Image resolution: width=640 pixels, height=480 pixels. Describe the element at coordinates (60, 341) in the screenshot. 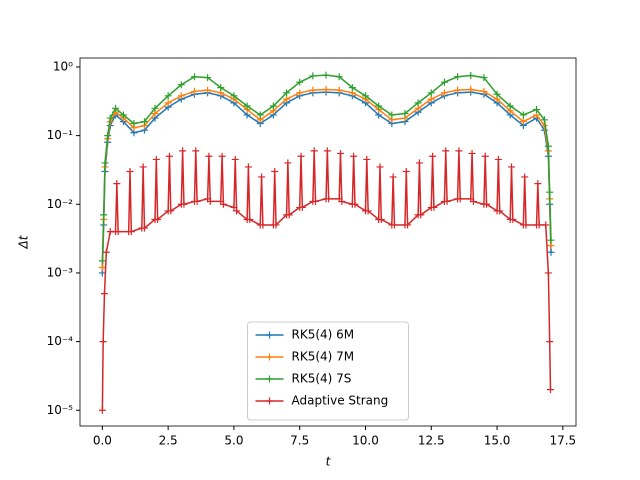

I see `y-tick-label: 10⁻⁴` at that location.